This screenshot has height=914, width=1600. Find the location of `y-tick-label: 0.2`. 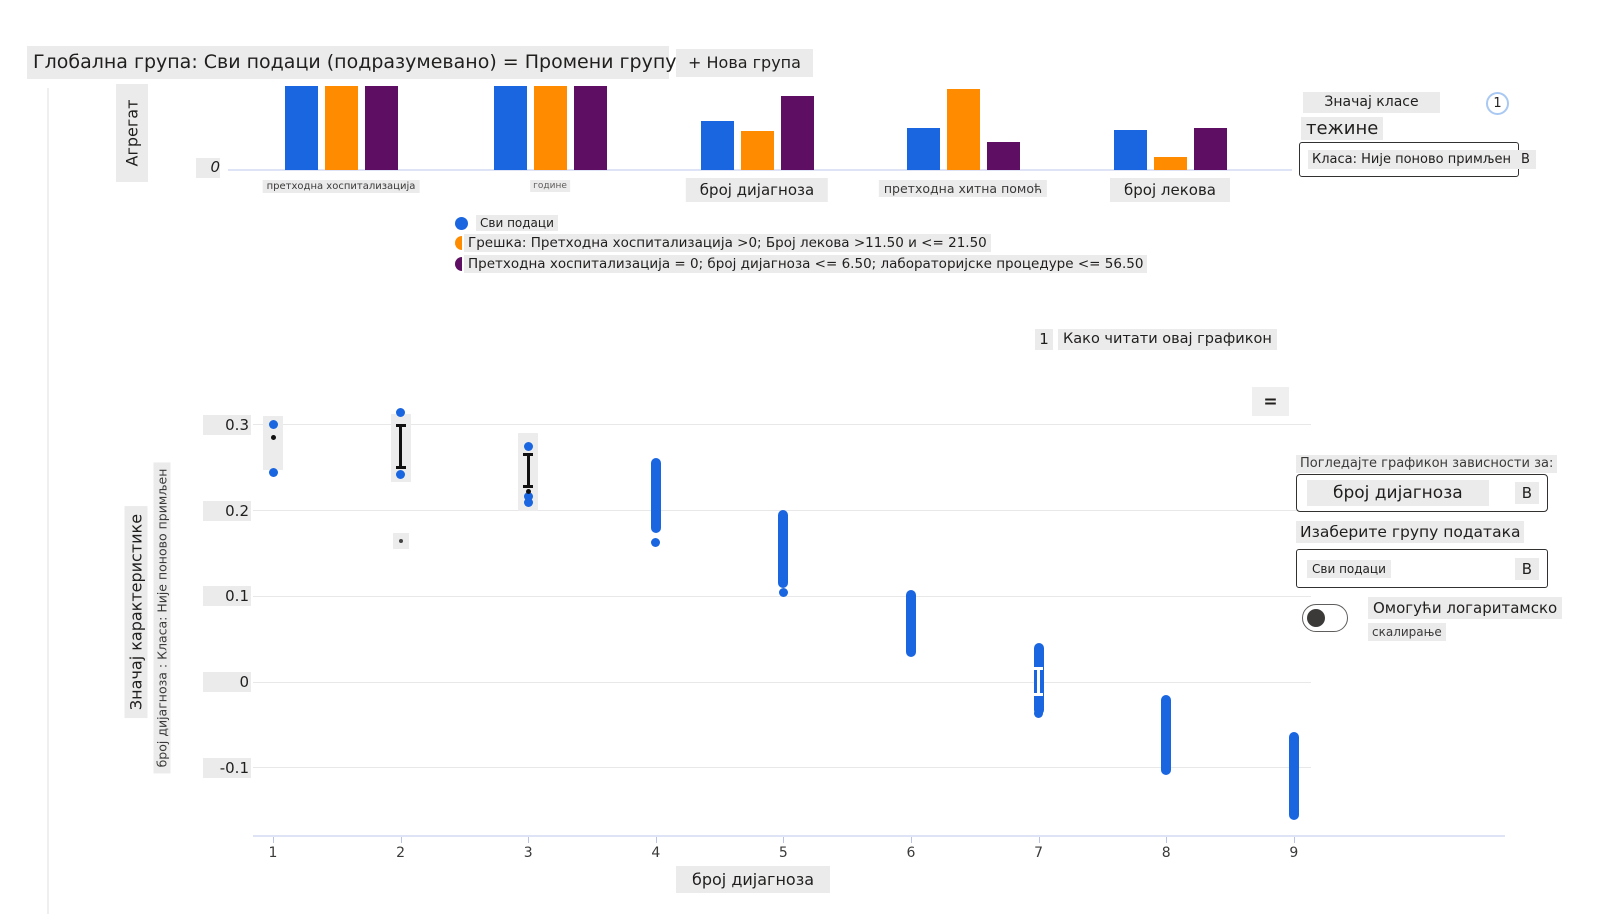

y-tick-label: 0.2 is located at coordinates (227, 510).